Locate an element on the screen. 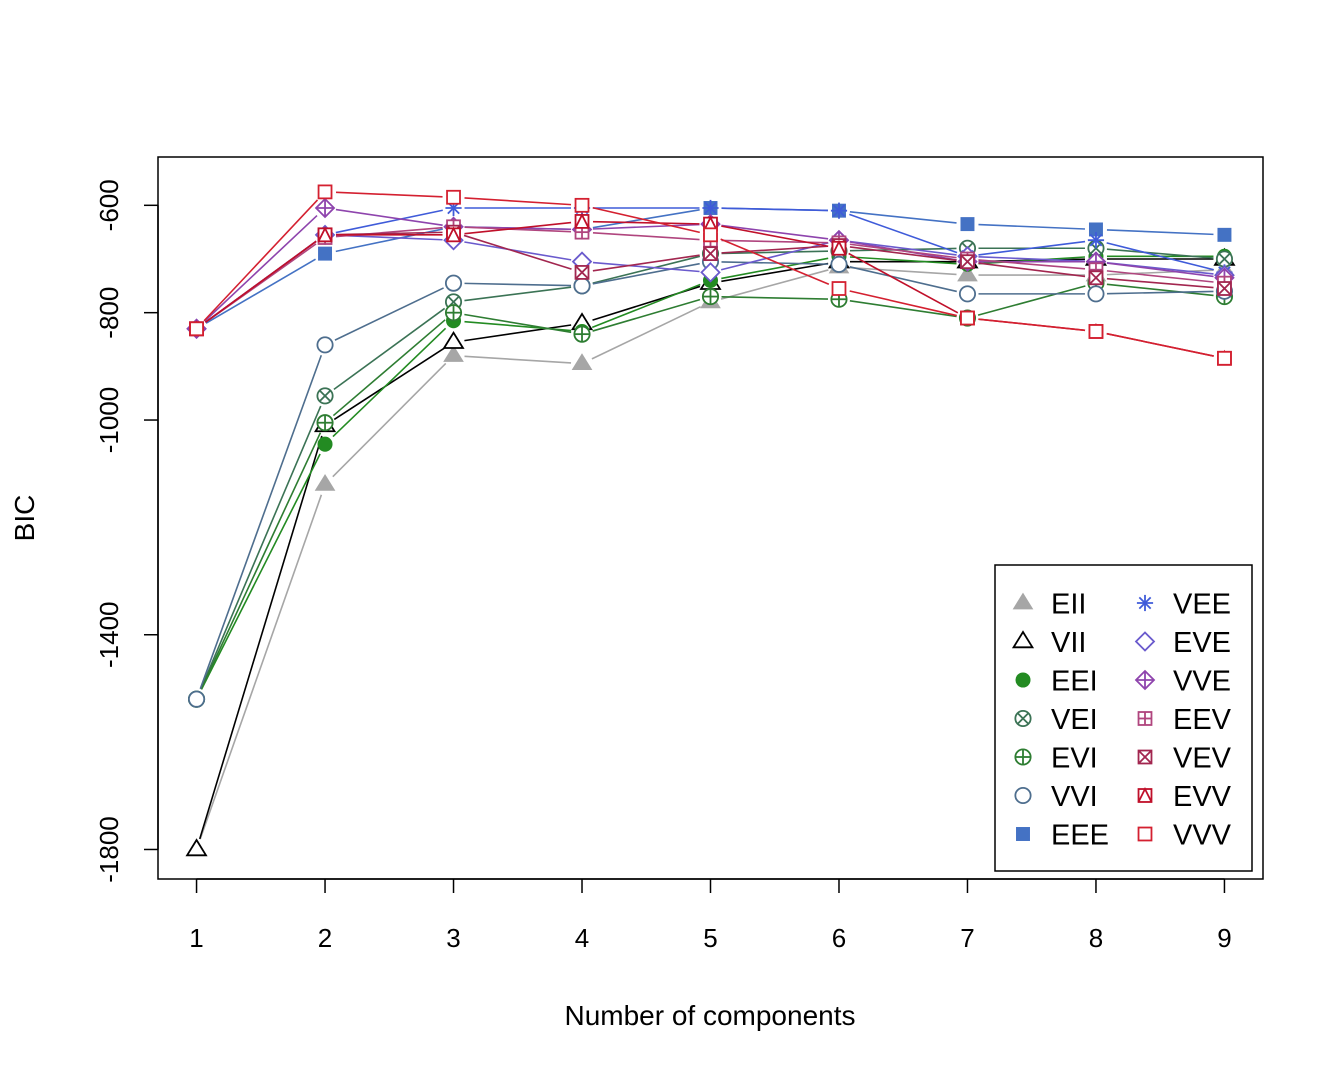  x-axis: 1 2 3 4 5 6 7 8 9 is located at coordinates (710, 915).